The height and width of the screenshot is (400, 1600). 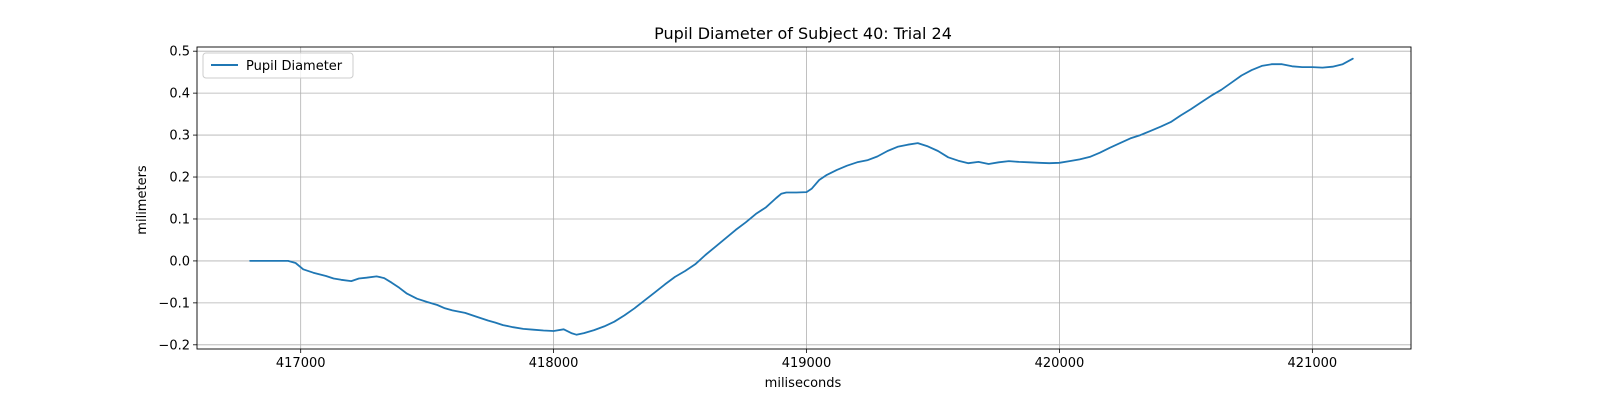 What do you see at coordinates (807, 363) in the screenshot?
I see `x-tick-label: 419000` at bounding box center [807, 363].